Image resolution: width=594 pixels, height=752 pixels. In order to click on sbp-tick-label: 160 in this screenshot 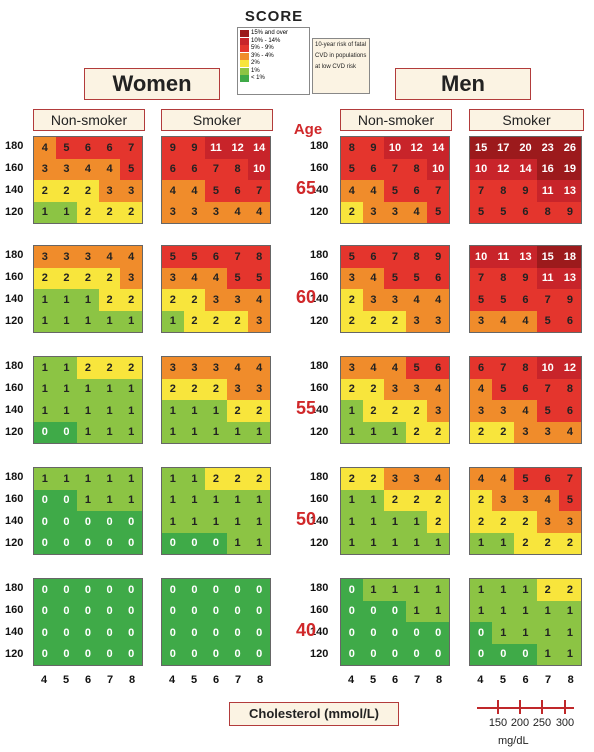, I will do `click(14, 277)`.